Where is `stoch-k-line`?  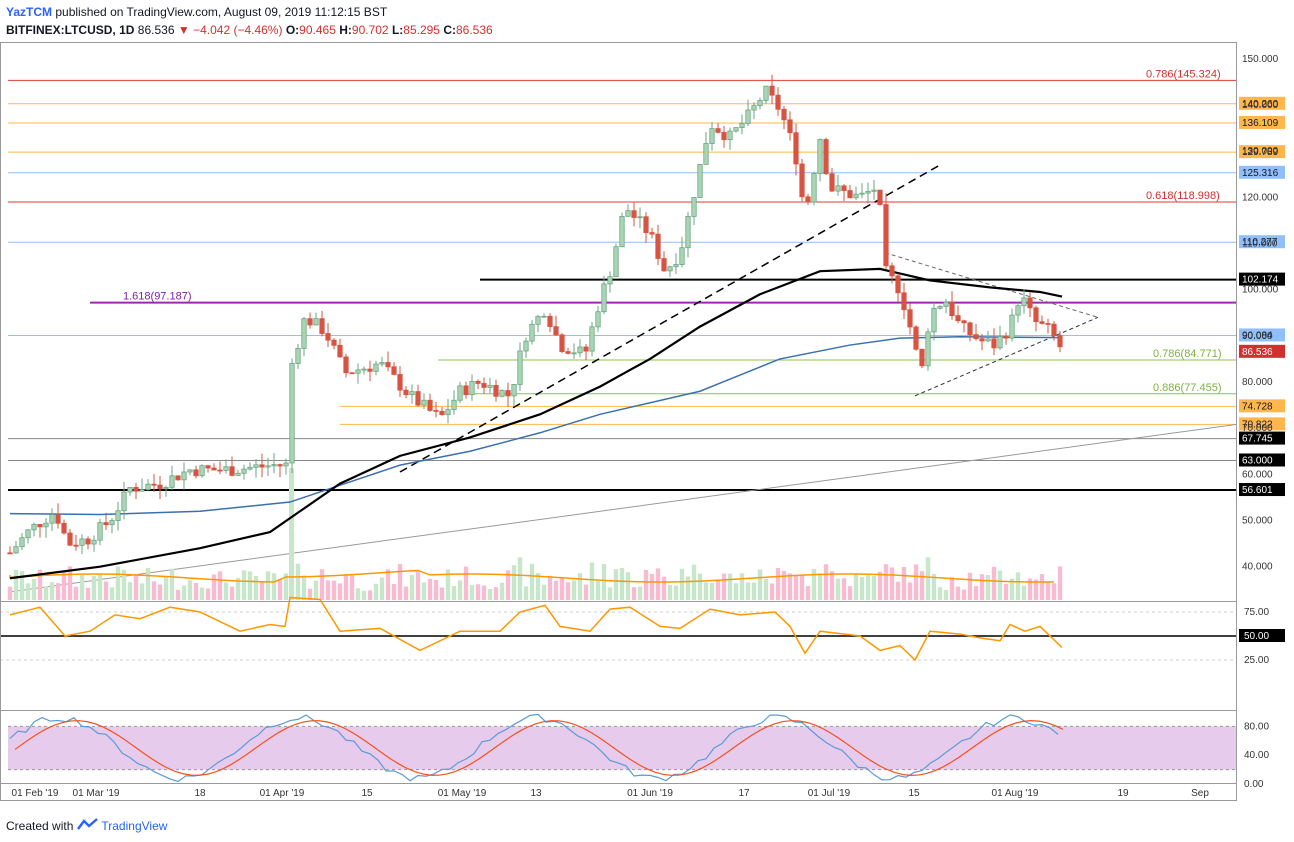
stoch-k-line is located at coordinates (534, 748).